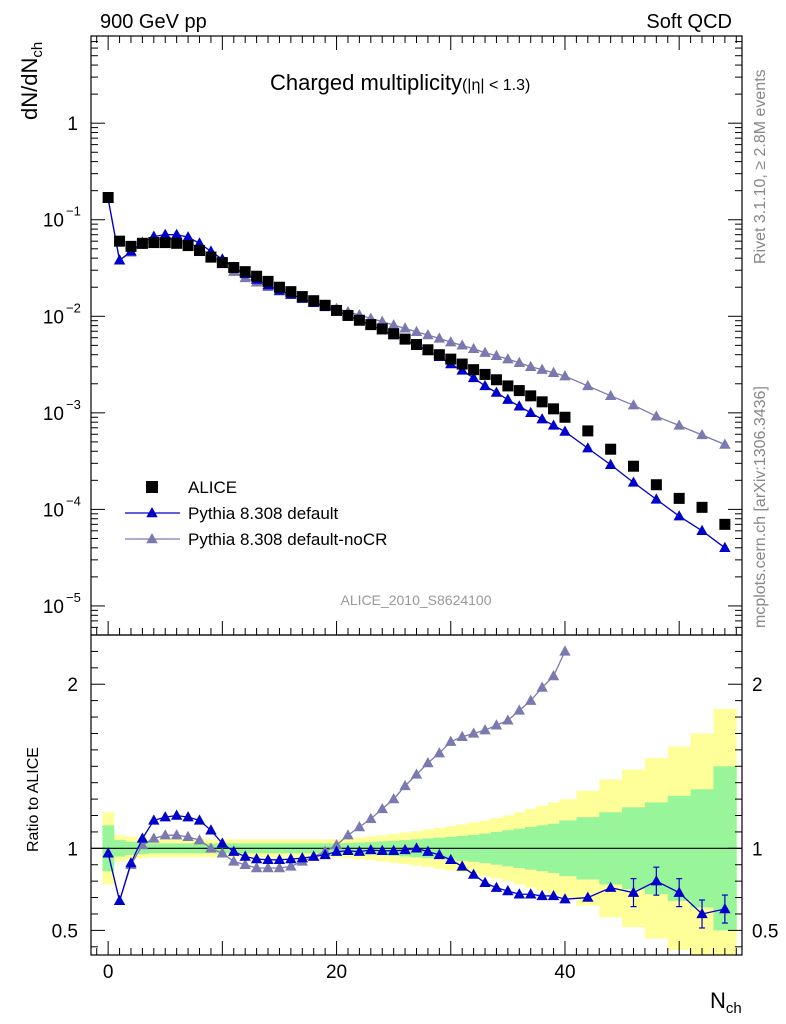 Image resolution: width=786 pixels, height=1024 pixels. What do you see at coordinates (29, 89) in the screenshot?
I see `main-y-label-text: dN/dN` at bounding box center [29, 89].